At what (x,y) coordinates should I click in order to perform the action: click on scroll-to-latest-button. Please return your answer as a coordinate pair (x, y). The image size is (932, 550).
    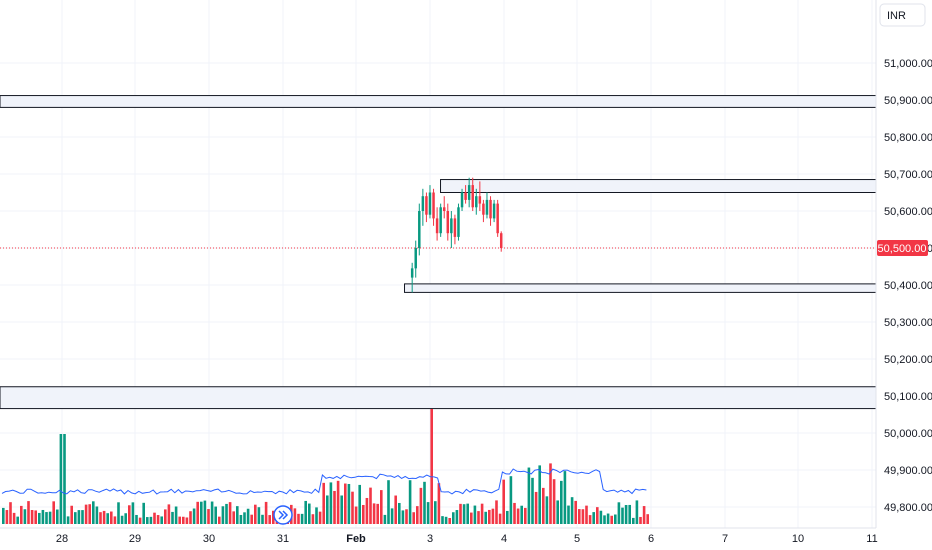
    Looking at the image, I should click on (283, 515).